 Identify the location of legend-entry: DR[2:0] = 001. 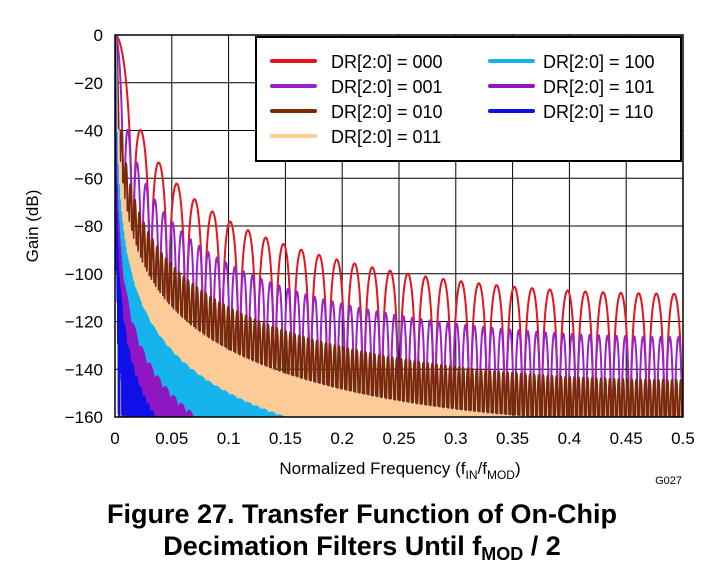
(387, 87).